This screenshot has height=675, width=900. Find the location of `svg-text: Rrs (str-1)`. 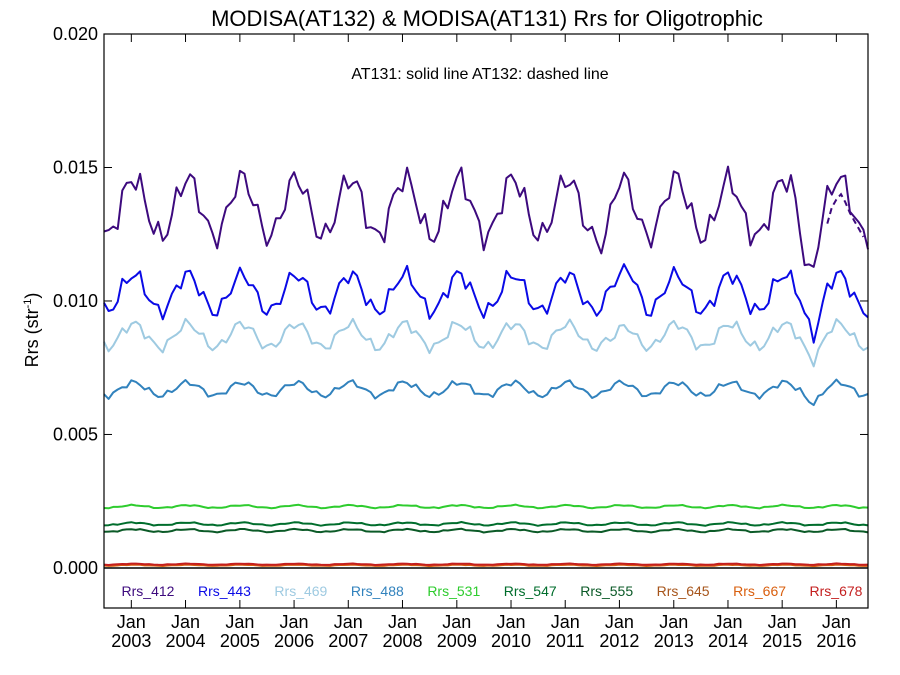

svg-text: Rrs (str-1) is located at coordinates (32, 330).